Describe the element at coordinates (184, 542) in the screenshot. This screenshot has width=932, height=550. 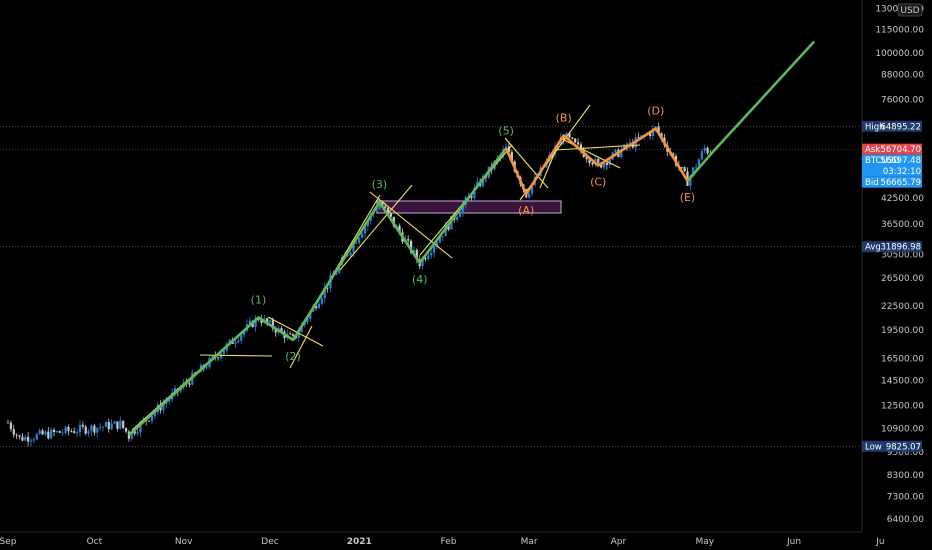
I see `x-tick-label: Nov` at that location.